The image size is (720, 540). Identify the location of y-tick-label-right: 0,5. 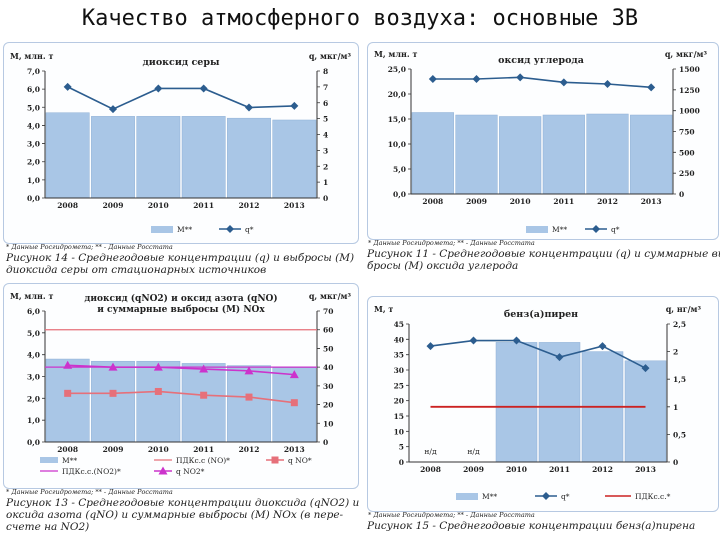
(679, 434).